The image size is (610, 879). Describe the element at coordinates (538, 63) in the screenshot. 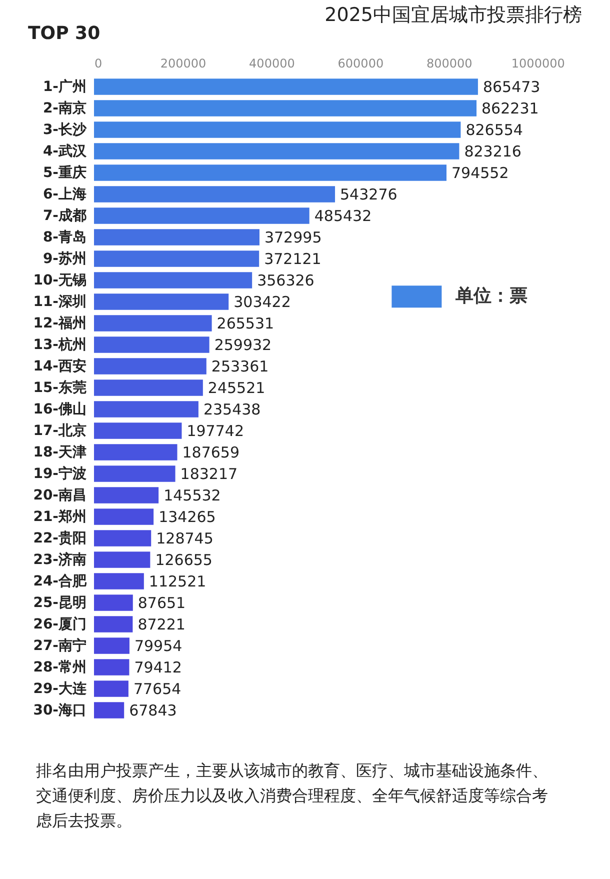

I see `x-tick-label: 1000000` at that location.